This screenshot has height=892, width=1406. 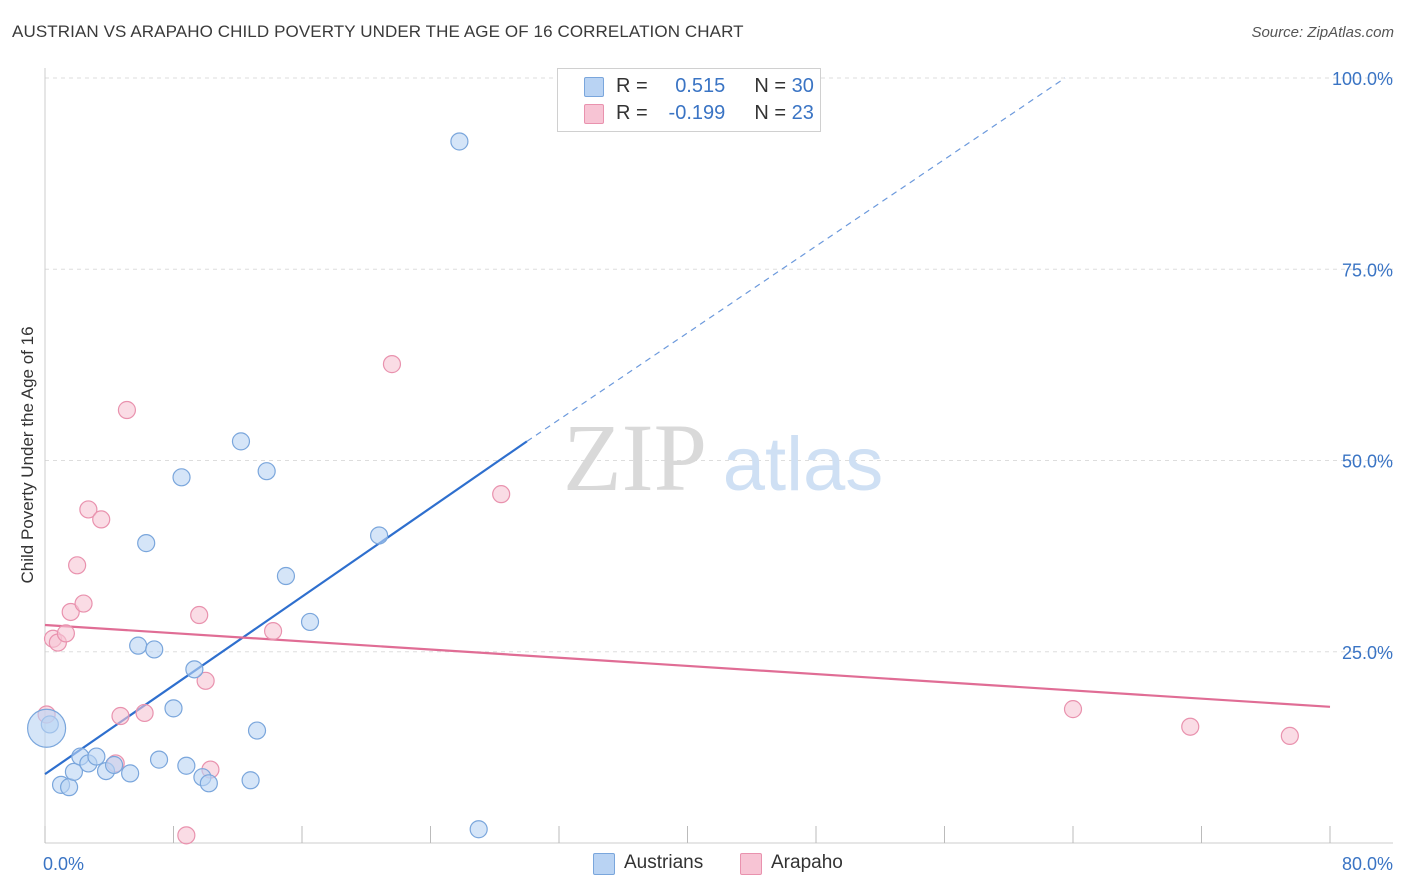 What do you see at coordinates (594, 114) in the screenshot?
I see `arapaho-swatch` at bounding box center [594, 114].